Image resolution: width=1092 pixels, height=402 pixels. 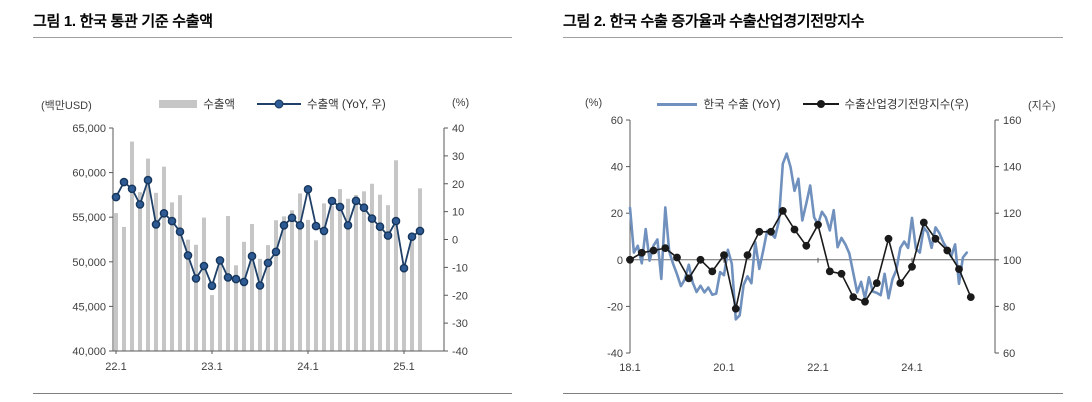 What do you see at coordinates (723, 368) in the screenshot?
I see `svg-text: 20.1` at bounding box center [723, 368].